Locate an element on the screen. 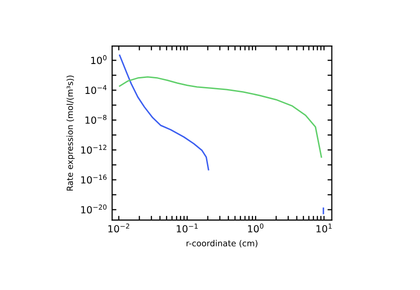 The height and width of the screenshot is (290, 420). y-tick-label: 10$^{−16}$ is located at coordinates (94, 179).